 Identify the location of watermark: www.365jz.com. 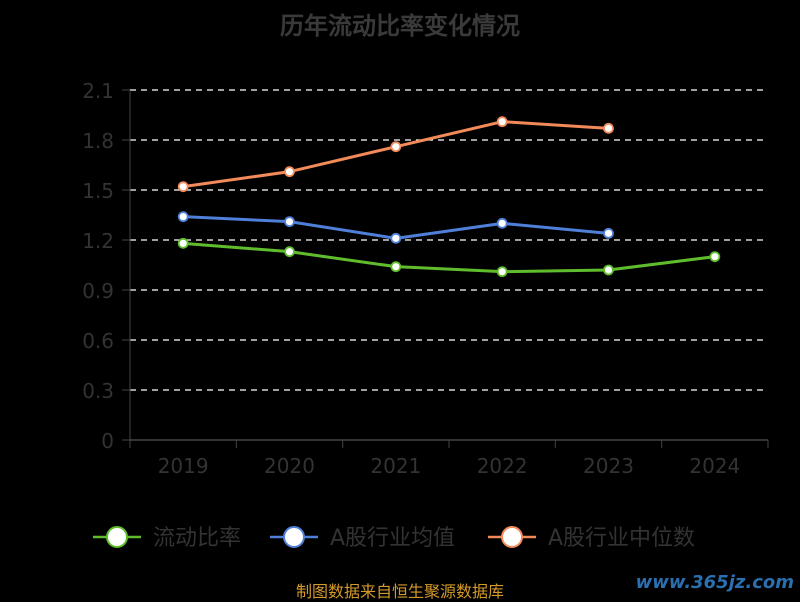
(714, 582).